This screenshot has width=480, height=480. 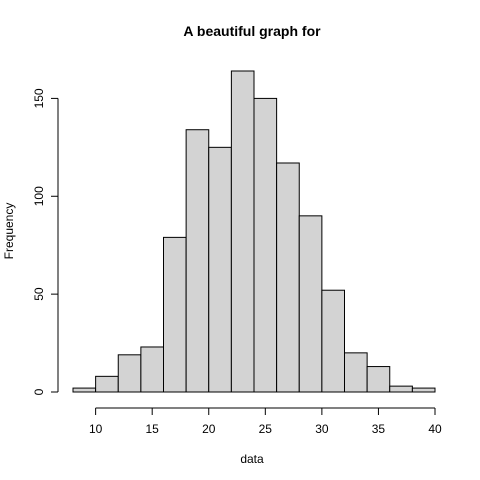 I want to click on x-tick-label: 30, so click(x=322, y=429).